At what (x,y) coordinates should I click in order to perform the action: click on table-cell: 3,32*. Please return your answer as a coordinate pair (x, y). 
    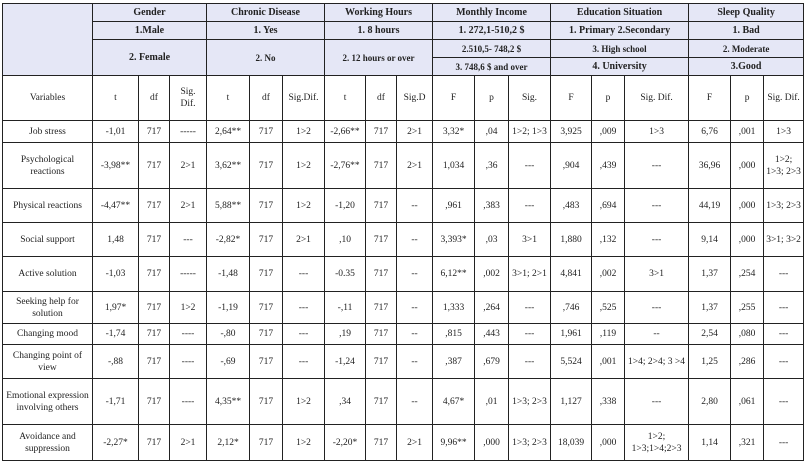
    Looking at the image, I should click on (454, 131).